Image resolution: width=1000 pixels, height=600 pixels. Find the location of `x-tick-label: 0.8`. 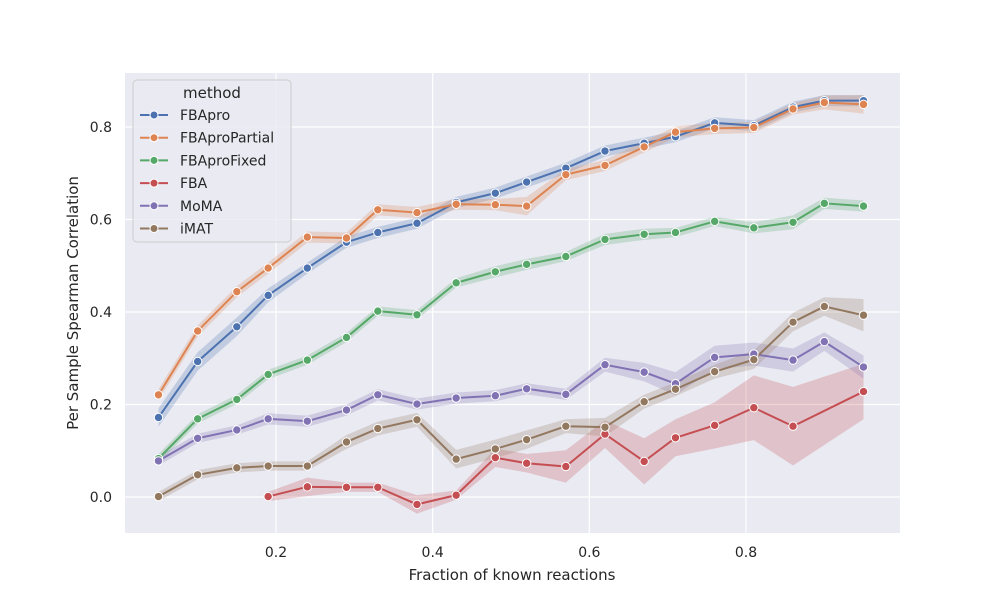

x-tick-label: 0.8 is located at coordinates (746, 553).